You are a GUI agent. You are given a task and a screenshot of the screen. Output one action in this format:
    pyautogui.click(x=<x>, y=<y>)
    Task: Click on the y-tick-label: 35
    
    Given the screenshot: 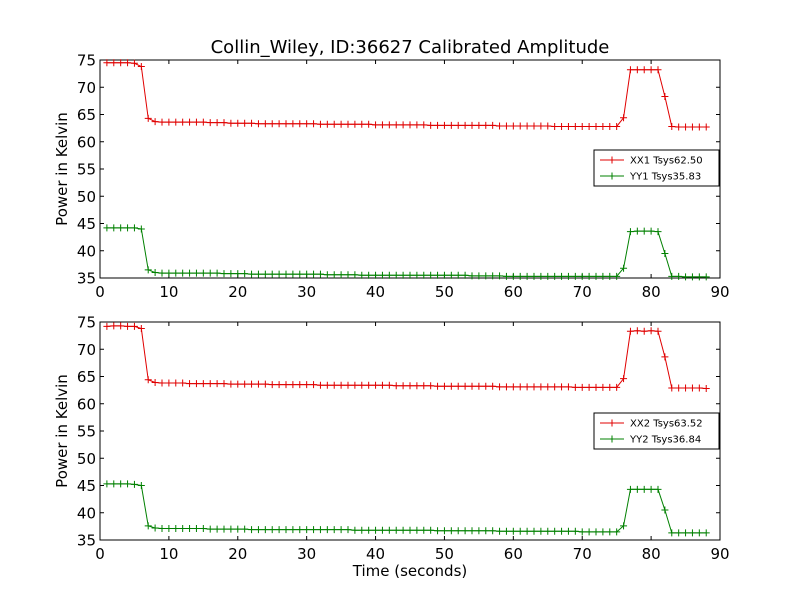 What is the action you would take?
    pyautogui.click(x=86, y=541)
    